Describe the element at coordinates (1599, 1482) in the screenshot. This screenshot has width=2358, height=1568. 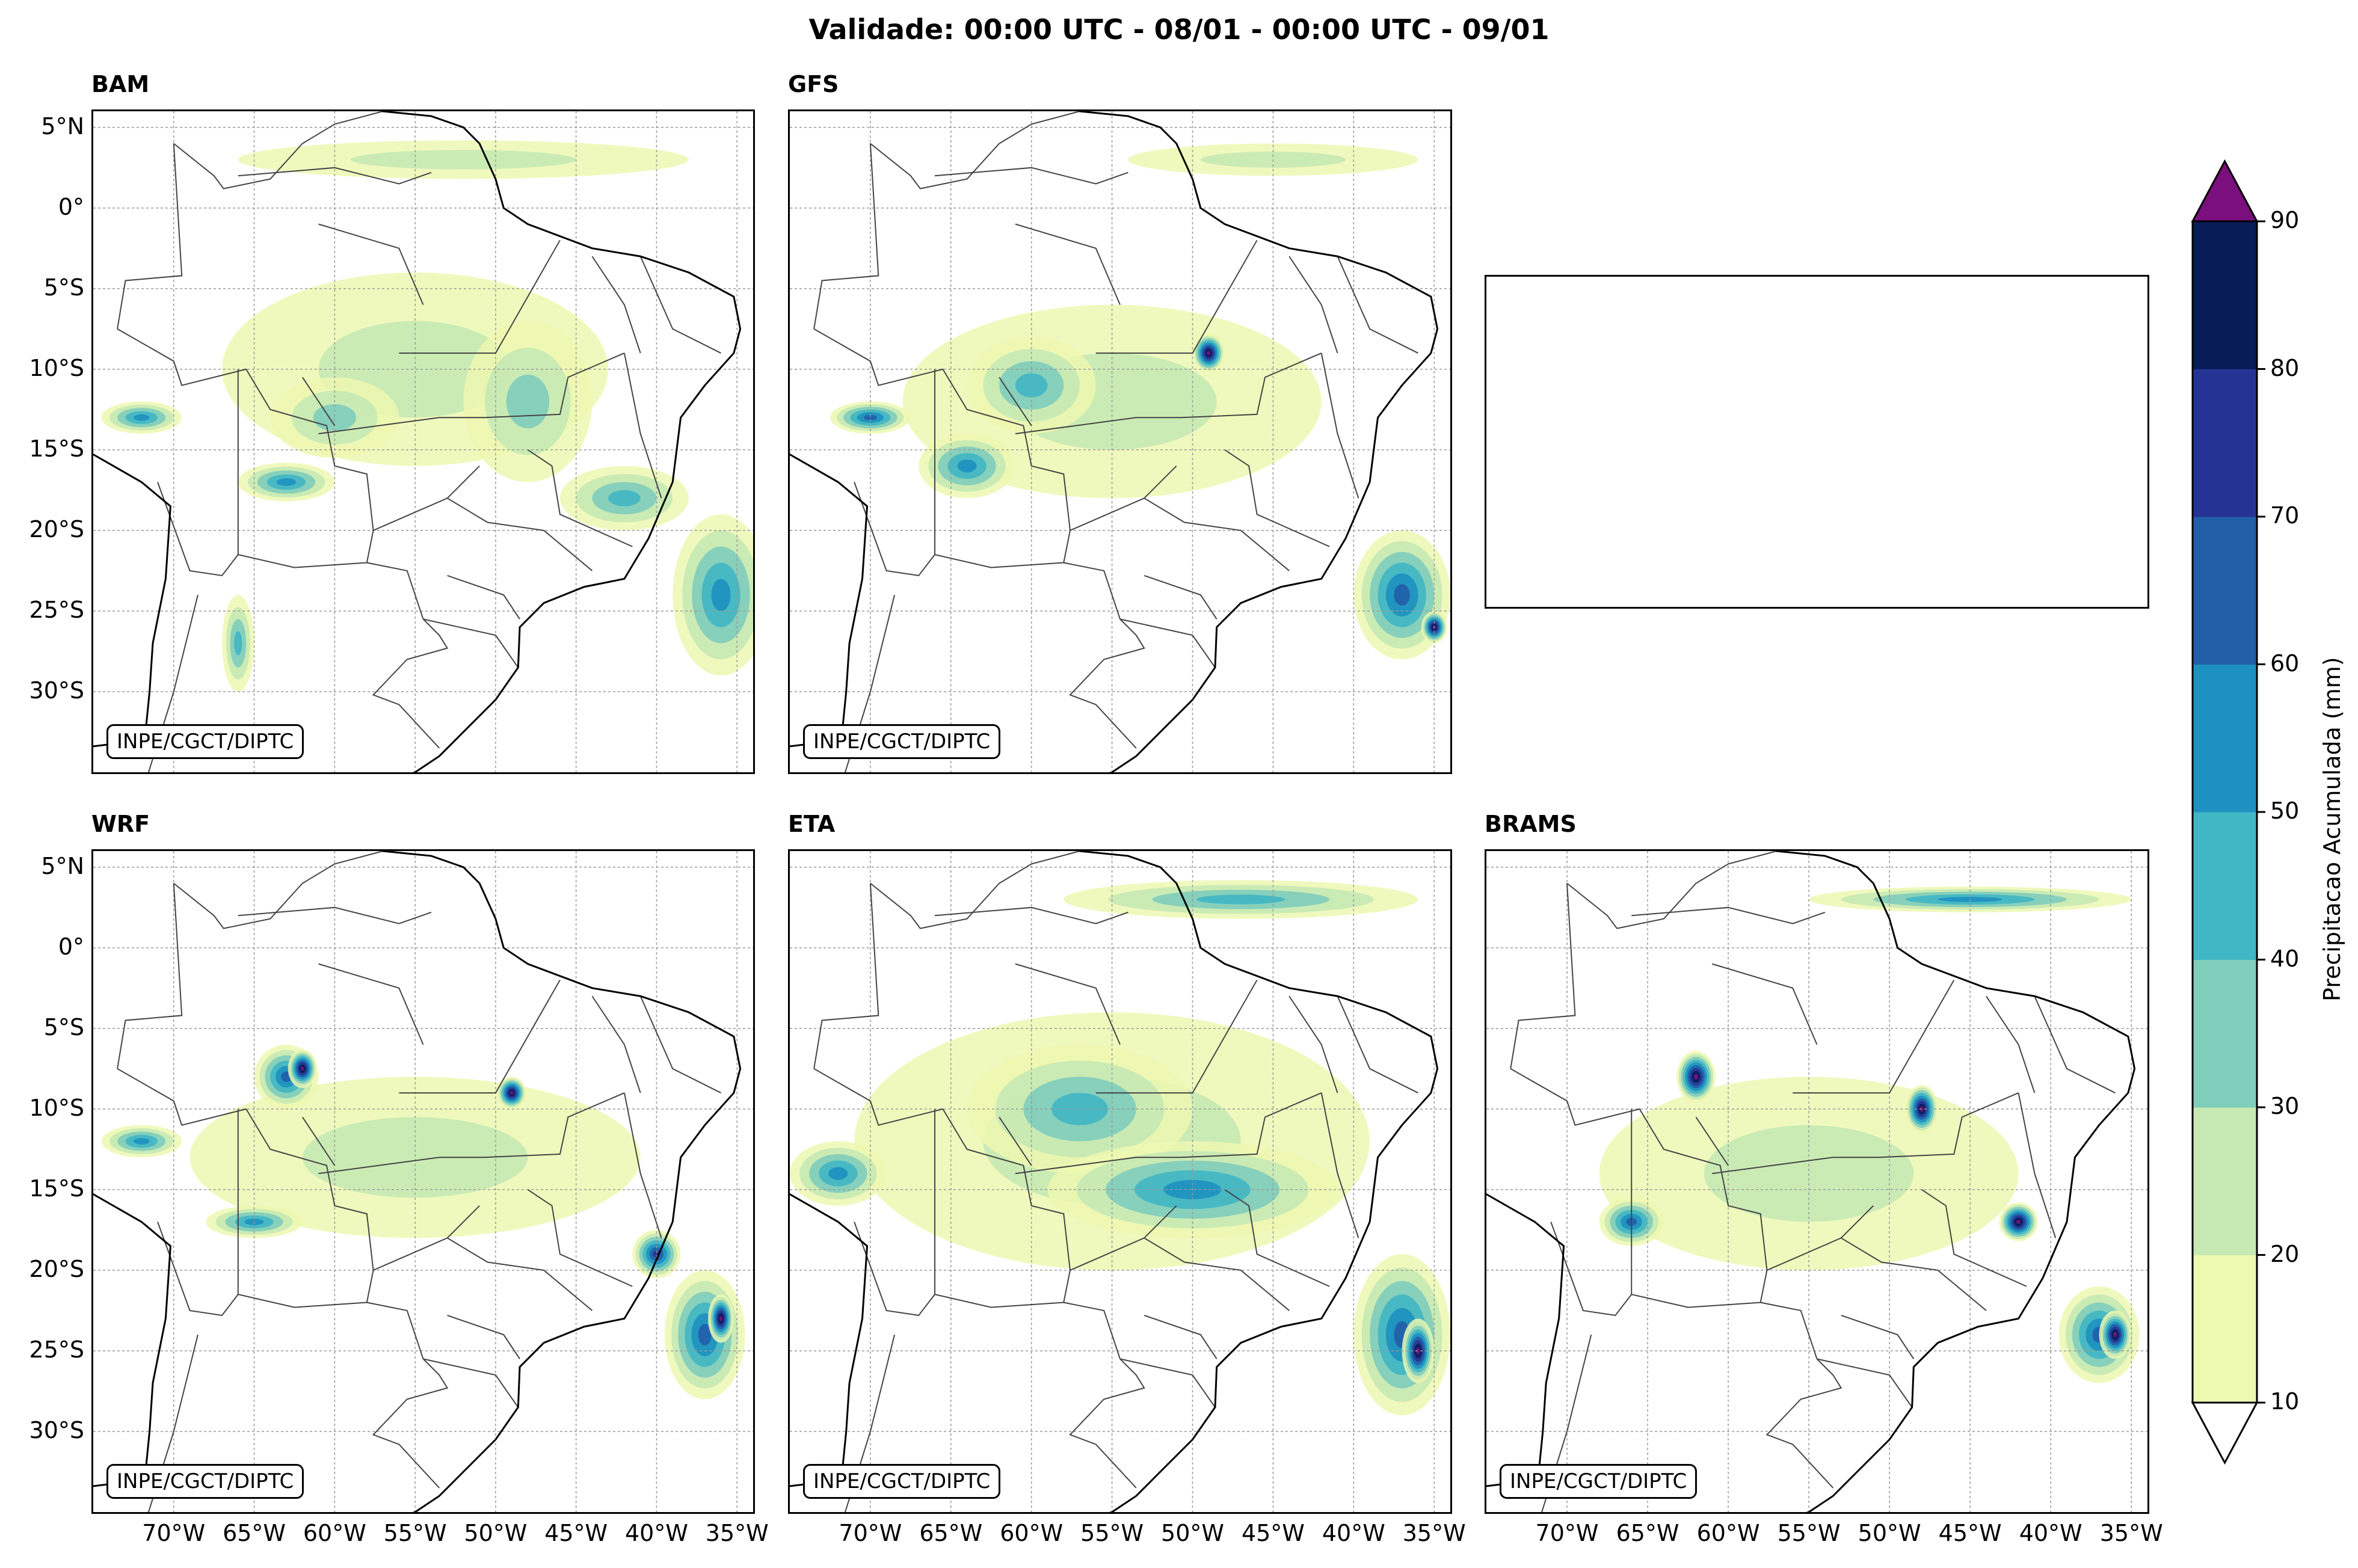
I see `credit-label: INPE/CGCT/DIPTC` at that location.